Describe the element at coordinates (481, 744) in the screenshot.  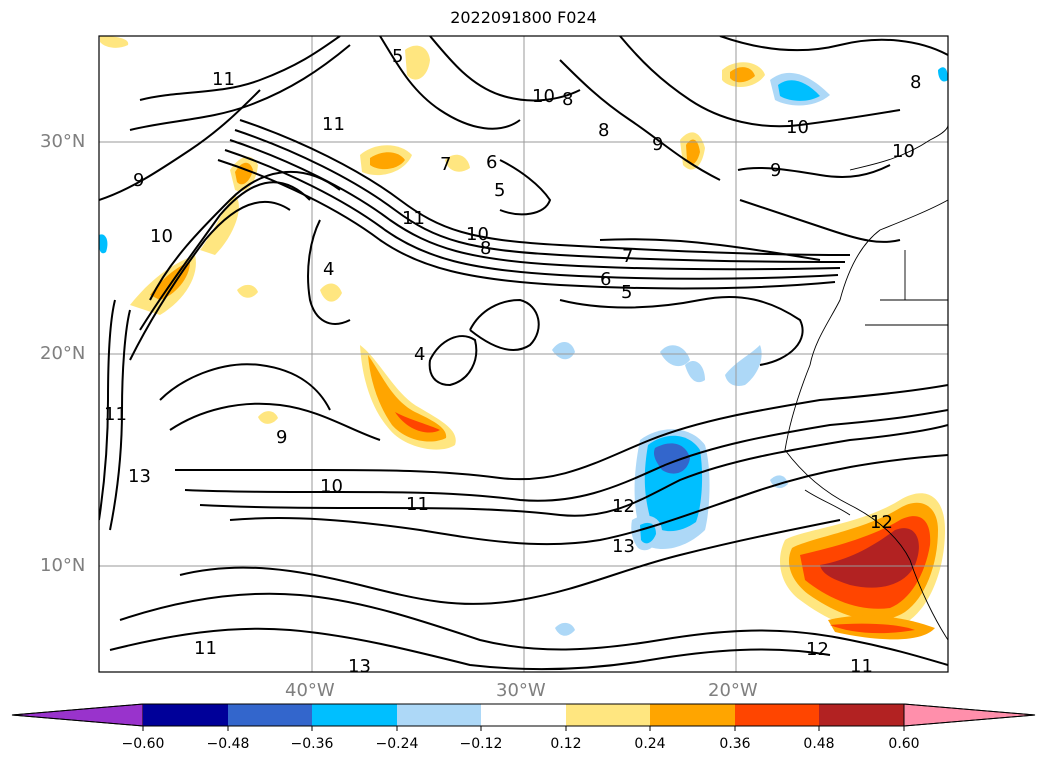
I see `colorbar-tick-label: −0.12` at that location.